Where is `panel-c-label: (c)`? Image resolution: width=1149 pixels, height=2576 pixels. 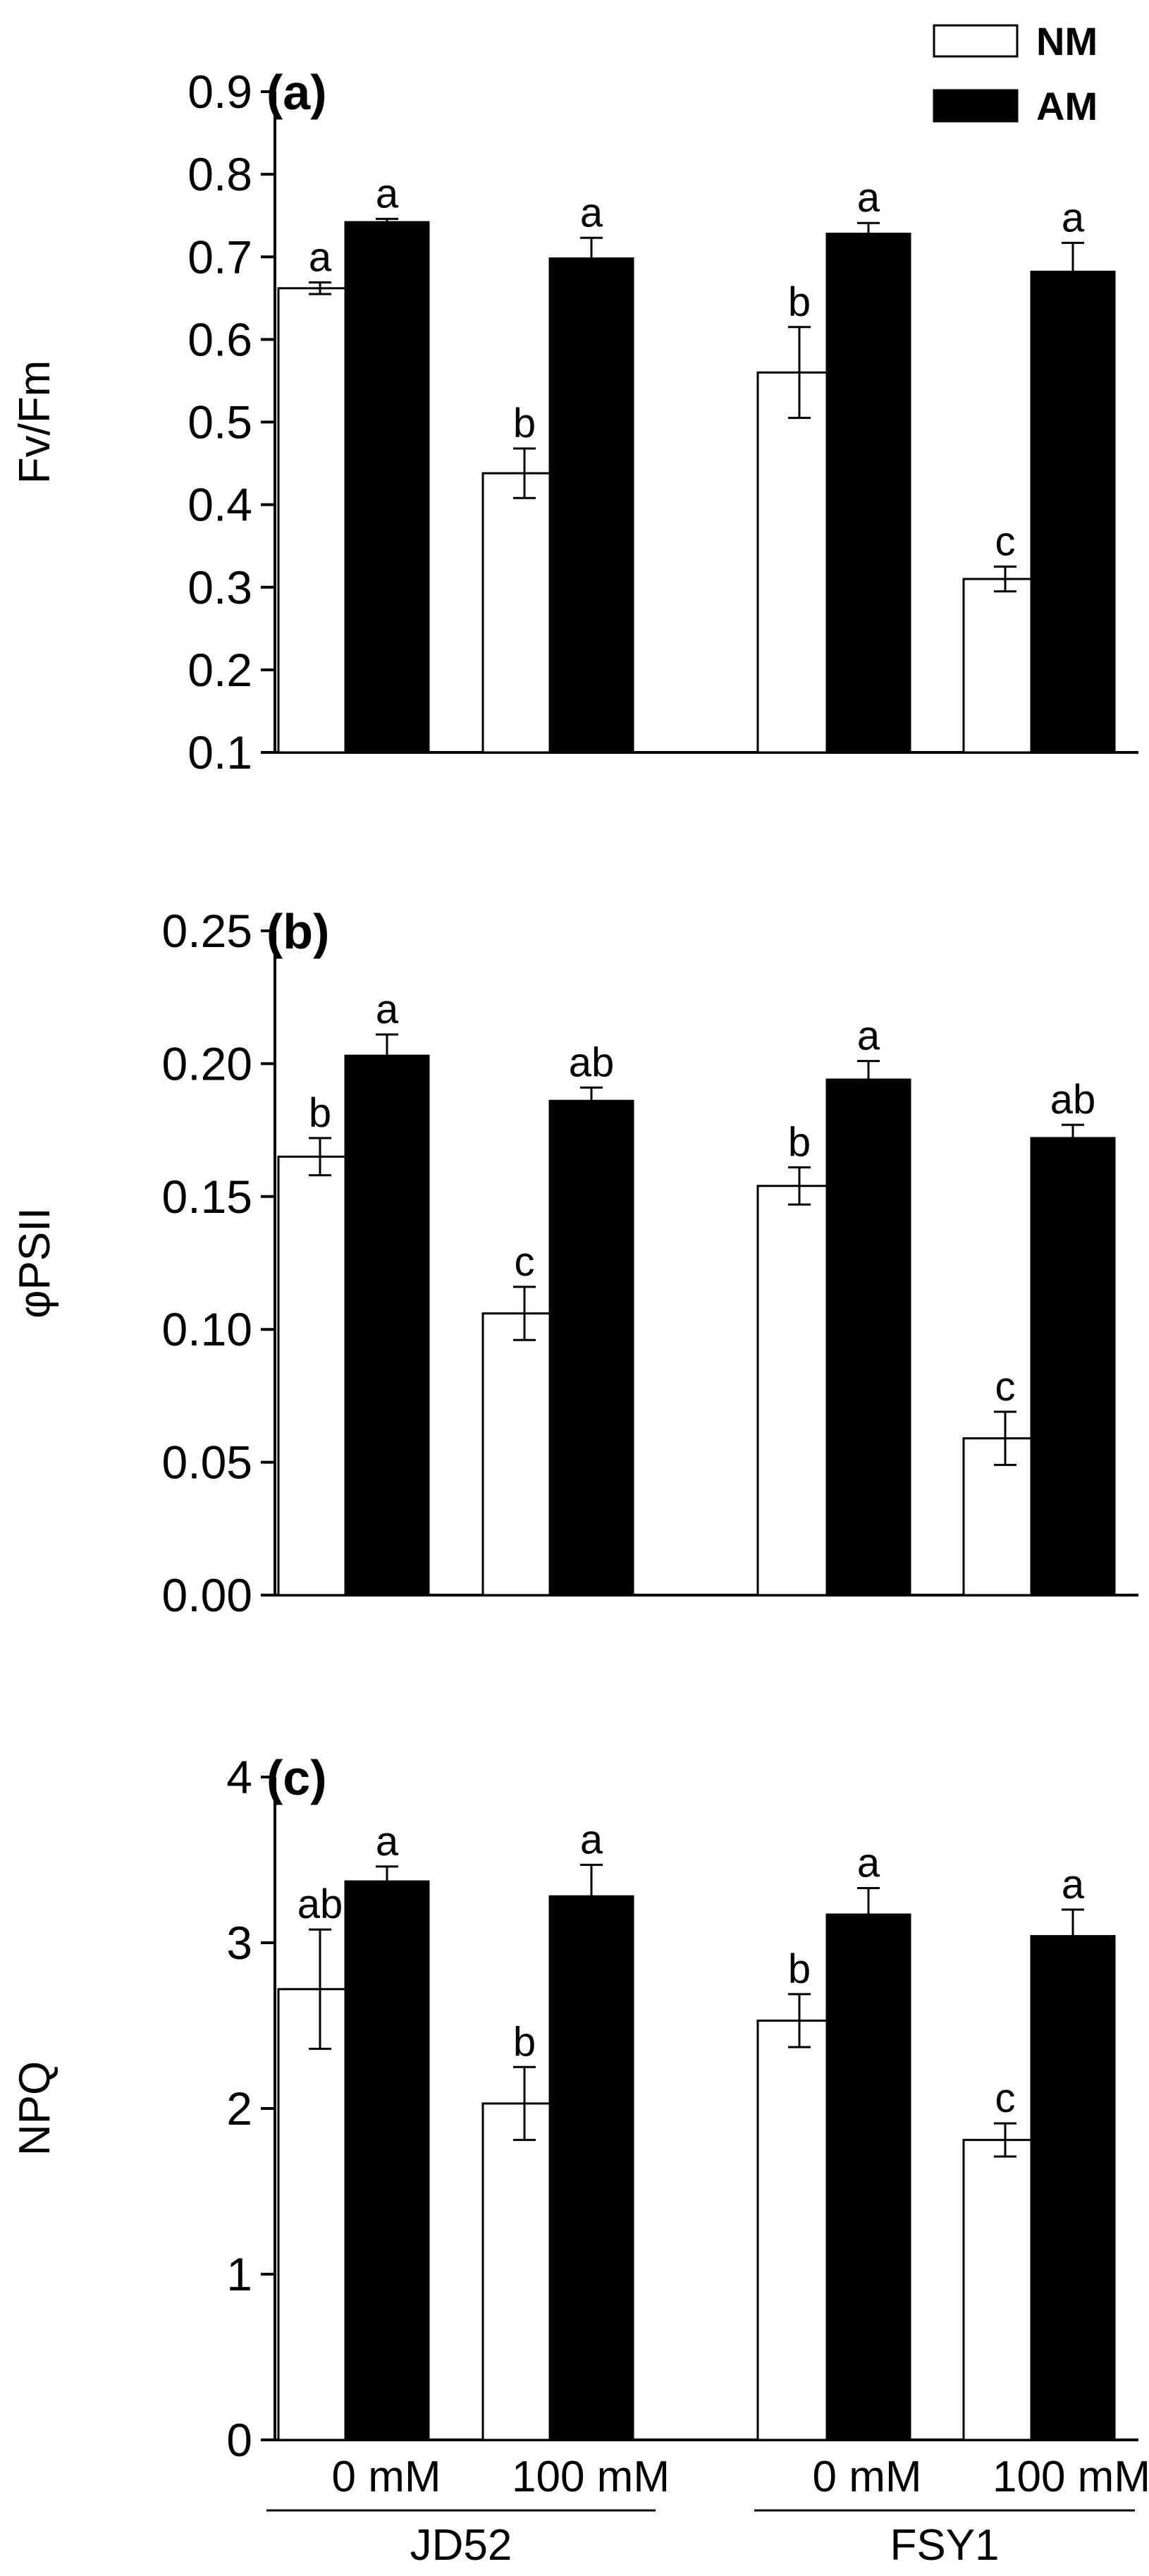 panel-c-label: (c) is located at coordinates (296, 1778).